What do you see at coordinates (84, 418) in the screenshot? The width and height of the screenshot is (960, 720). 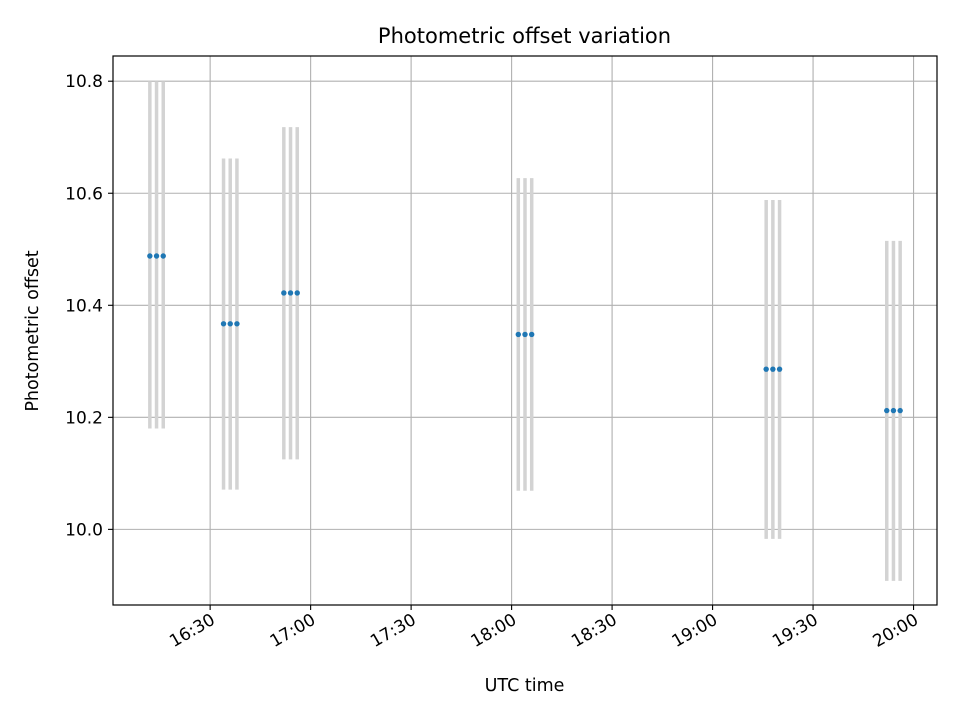 I see `y-tick-label: 10.2` at bounding box center [84, 418].